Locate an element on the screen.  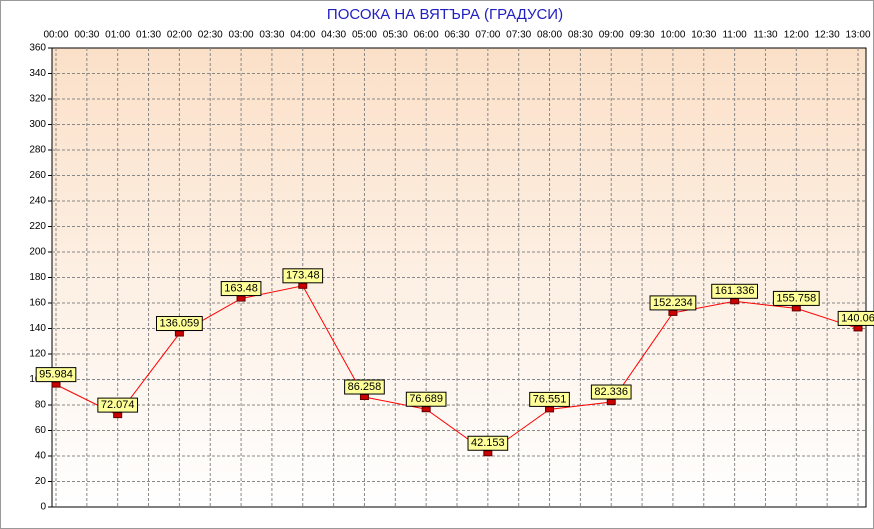
y-tick-label: 40 is located at coordinates (41, 456).